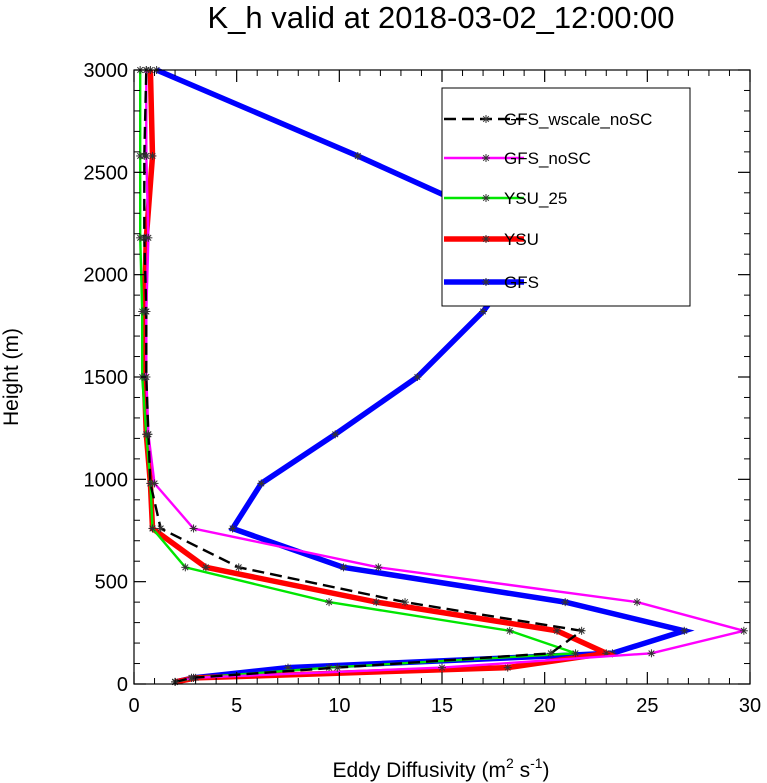 Image resolution: width=767 pixels, height=783 pixels. Describe the element at coordinates (122, 685) in the screenshot. I see `y-tick-label: 0` at that location.